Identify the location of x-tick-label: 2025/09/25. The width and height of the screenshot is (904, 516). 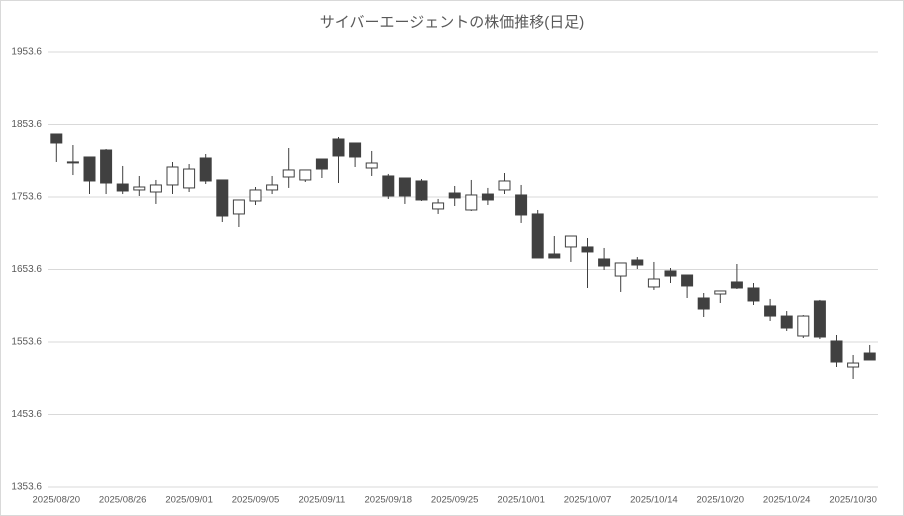
(455, 500).